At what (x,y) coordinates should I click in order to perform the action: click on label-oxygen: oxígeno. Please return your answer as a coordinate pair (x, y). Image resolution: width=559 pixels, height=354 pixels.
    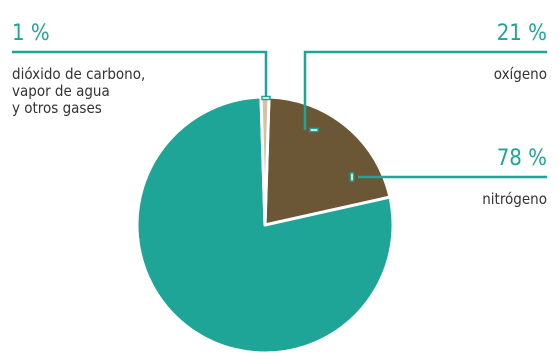
    Looking at the image, I should click on (520, 74).